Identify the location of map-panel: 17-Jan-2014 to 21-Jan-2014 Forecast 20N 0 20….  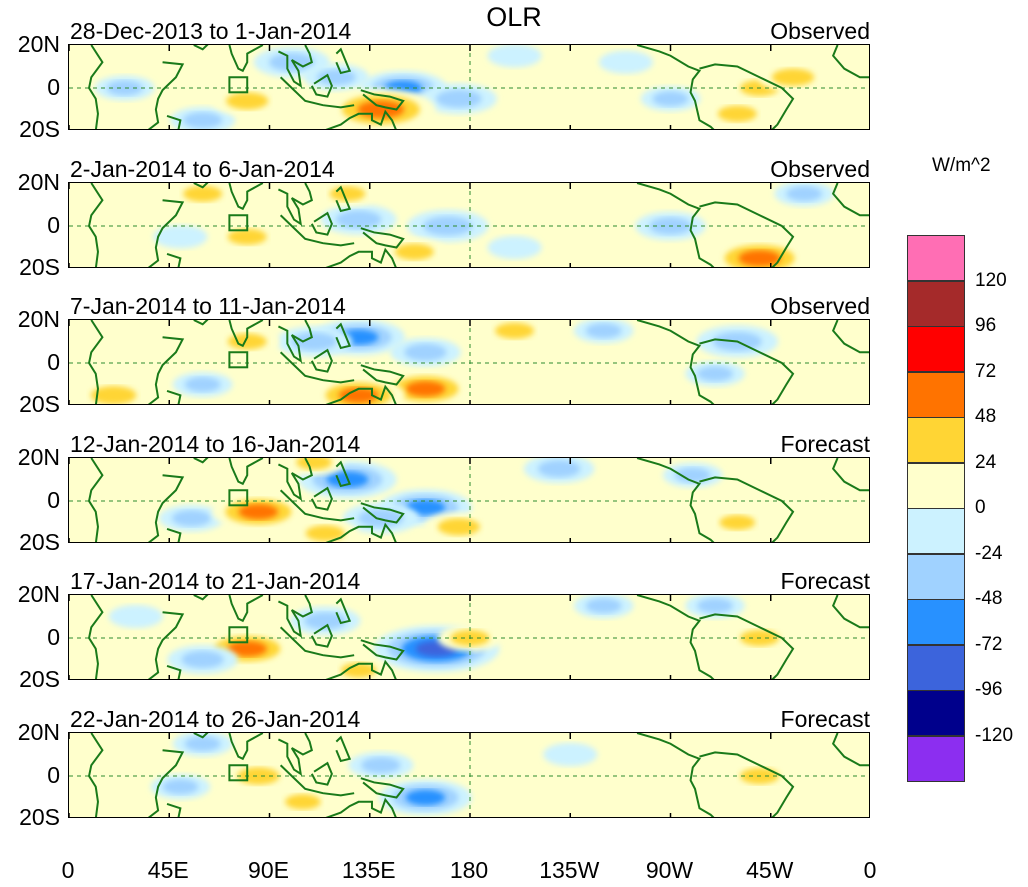
(450, 638).